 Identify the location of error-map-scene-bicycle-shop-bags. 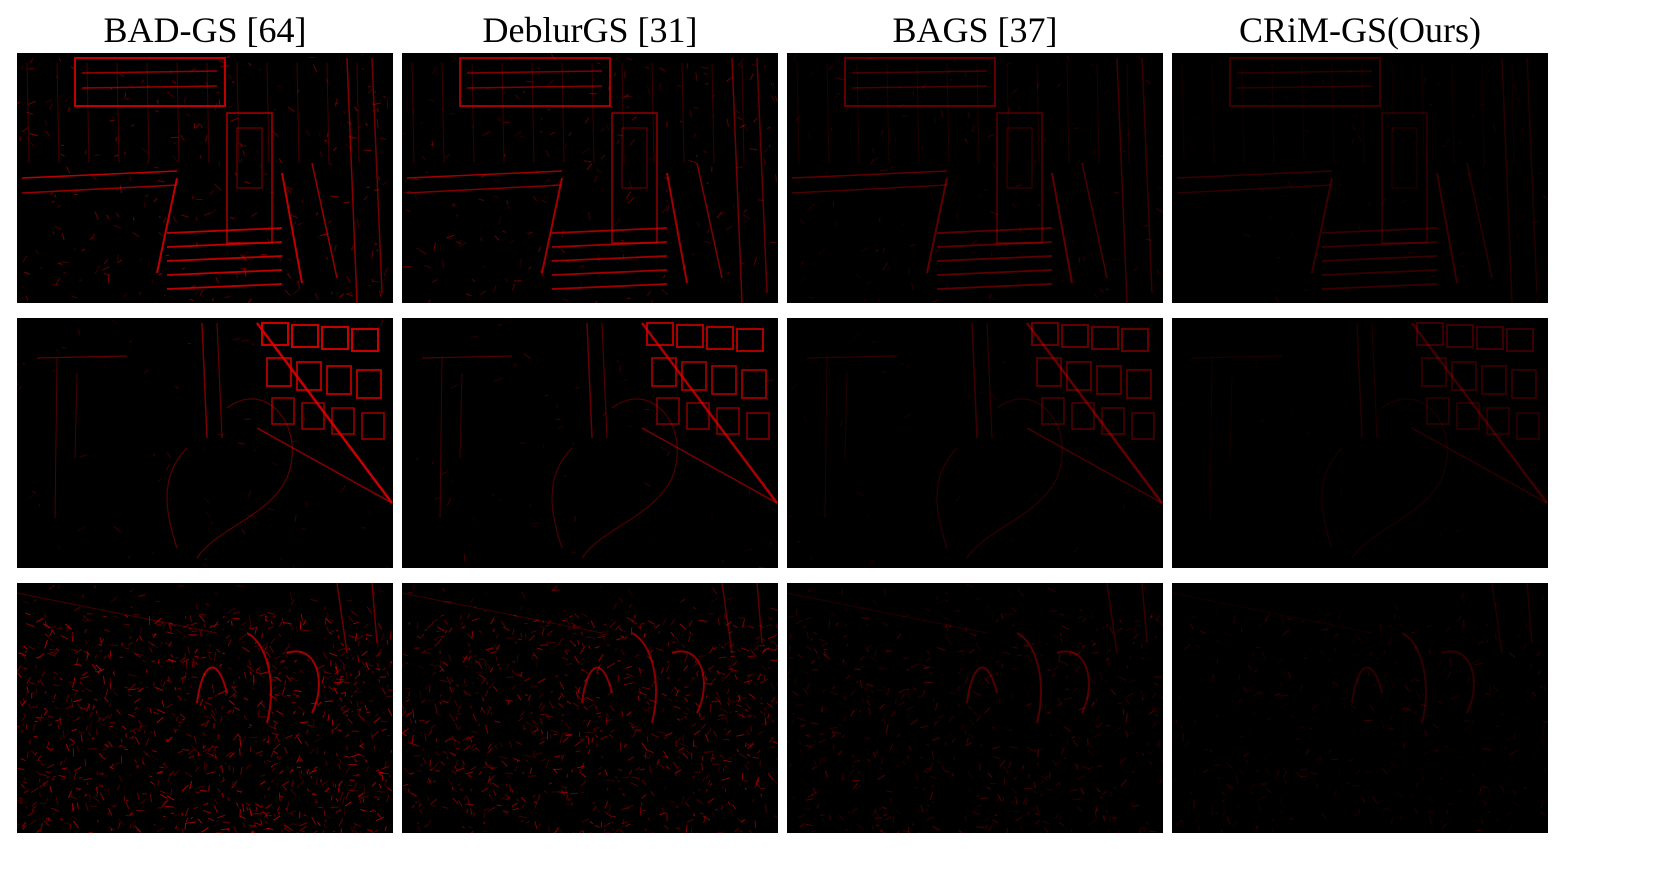
(975, 443).